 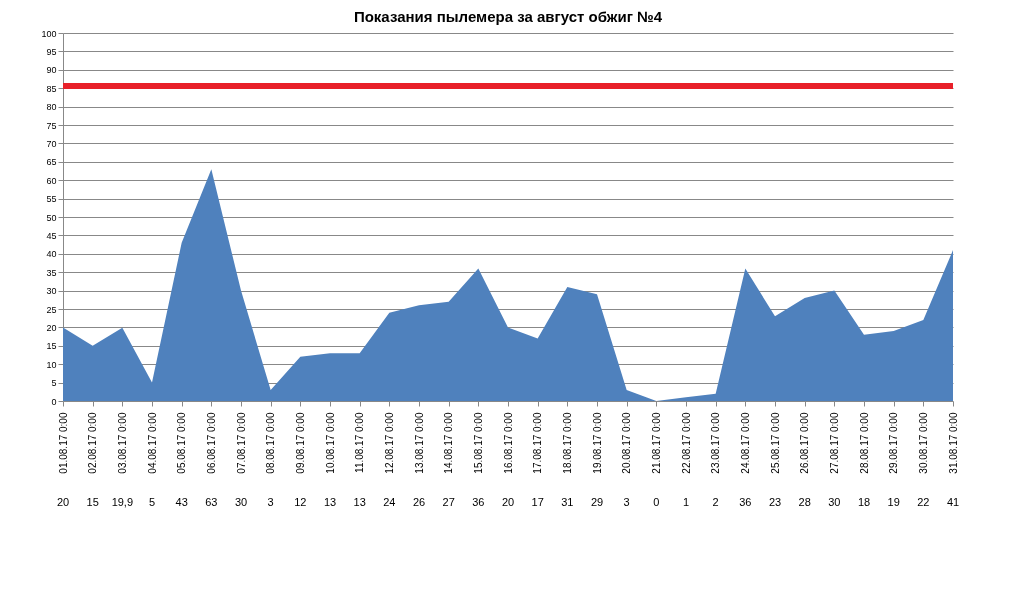 I want to click on data-label: 43, so click(x=181, y=502).